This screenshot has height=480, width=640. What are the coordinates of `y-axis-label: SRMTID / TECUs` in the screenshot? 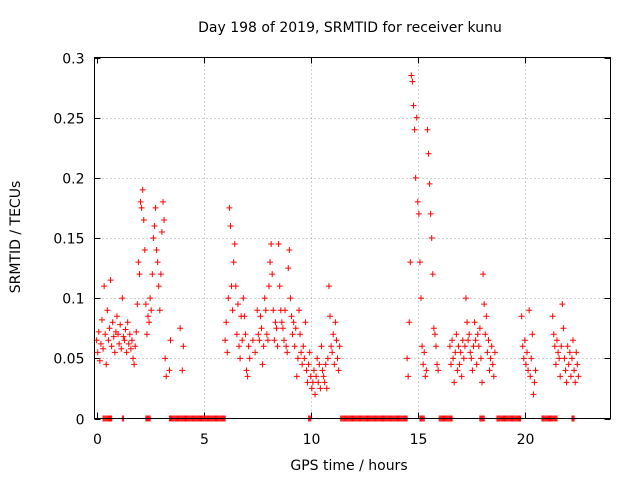 It's located at (16, 237).